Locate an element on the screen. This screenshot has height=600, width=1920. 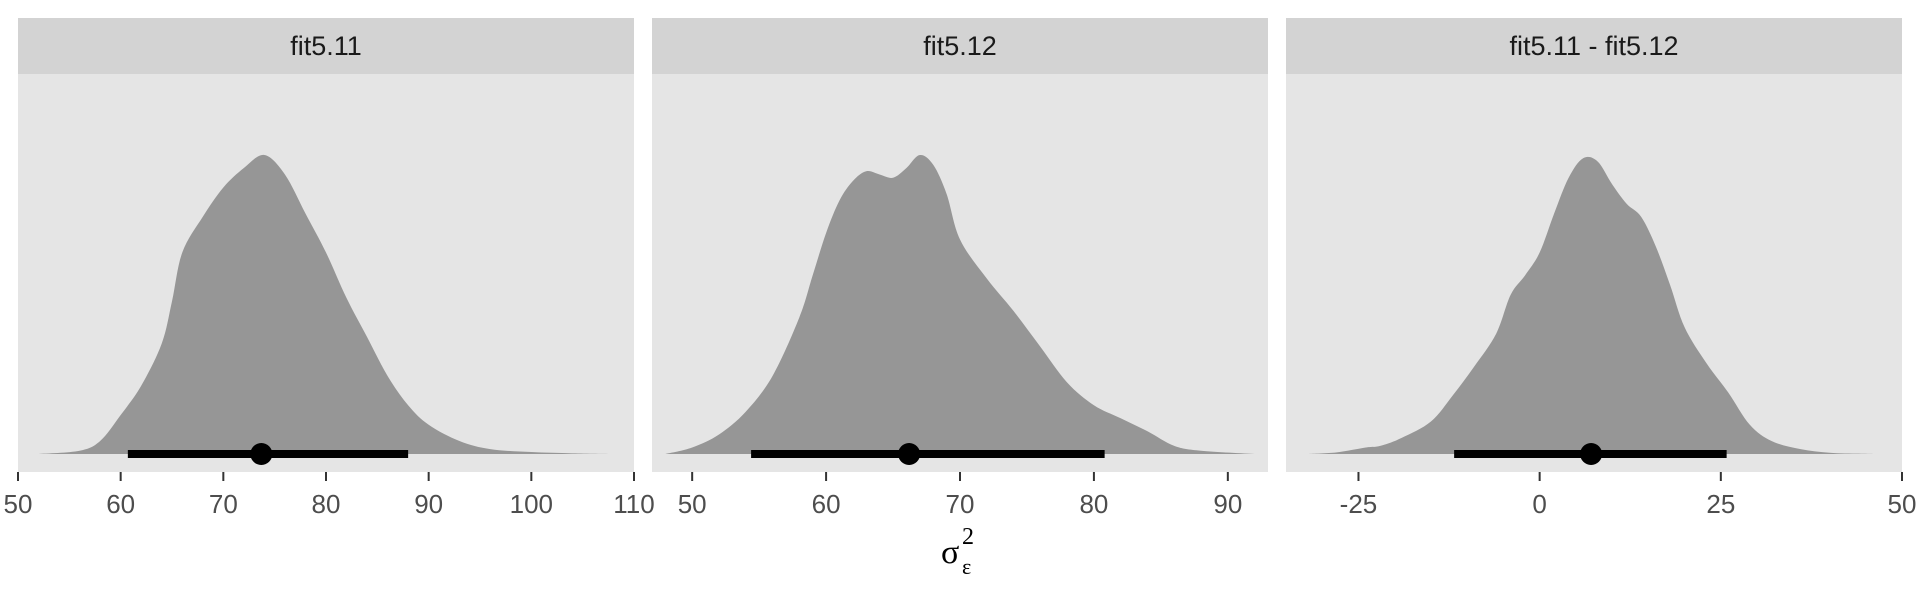
facet-strip-label: fit5.11 - fit5.12 is located at coordinates (1593, 46).